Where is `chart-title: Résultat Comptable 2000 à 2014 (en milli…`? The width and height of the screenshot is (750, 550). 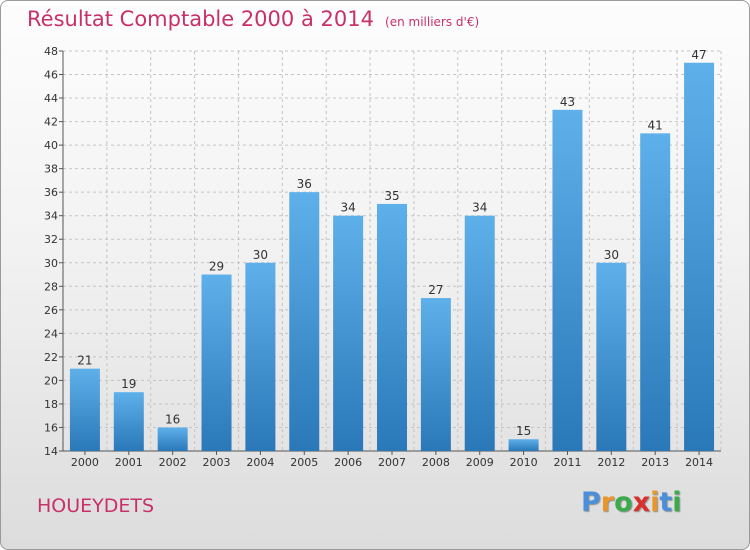
chart-title: Résultat Comptable 2000 à 2014 (en milli… is located at coordinates (253, 19).